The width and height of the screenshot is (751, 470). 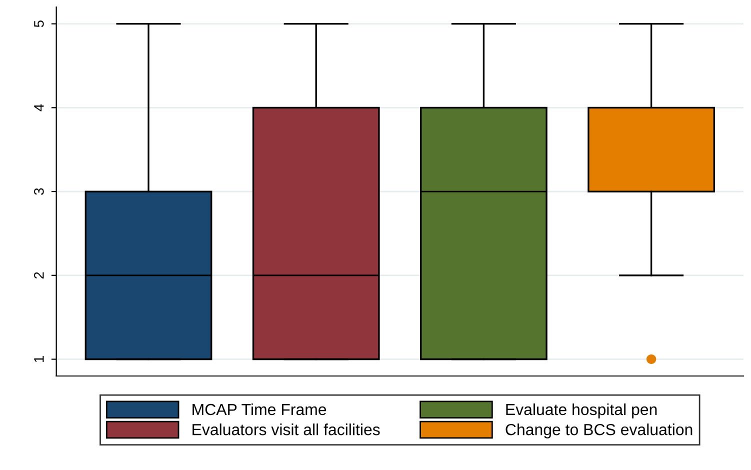 I want to click on legend-label: MCAP Time Frame, so click(x=259, y=409).